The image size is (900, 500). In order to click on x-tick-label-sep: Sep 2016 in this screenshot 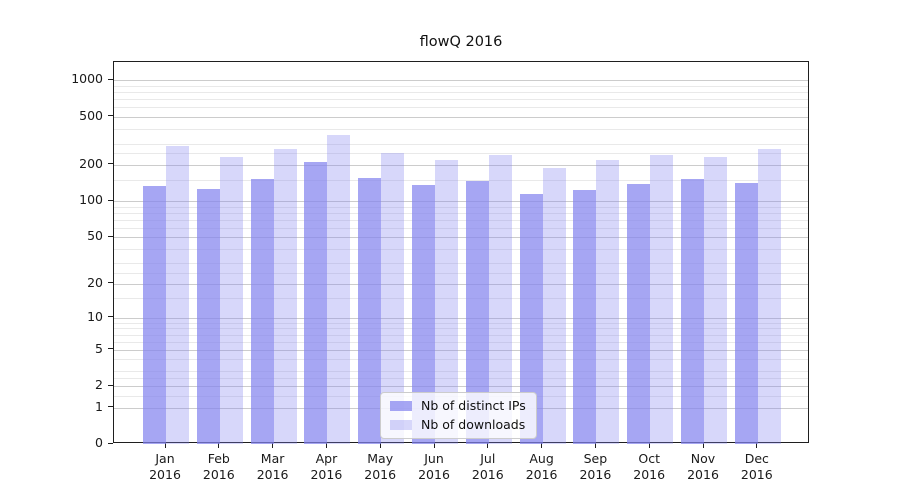, I will do `click(595, 466)`.